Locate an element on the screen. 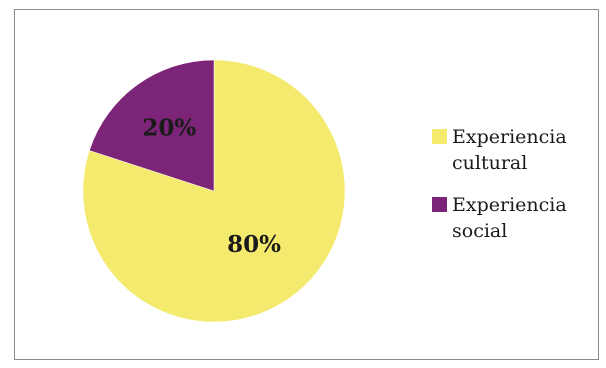  legend-label-cultural: Experiencia cultural is located at coordinates (509, 150).